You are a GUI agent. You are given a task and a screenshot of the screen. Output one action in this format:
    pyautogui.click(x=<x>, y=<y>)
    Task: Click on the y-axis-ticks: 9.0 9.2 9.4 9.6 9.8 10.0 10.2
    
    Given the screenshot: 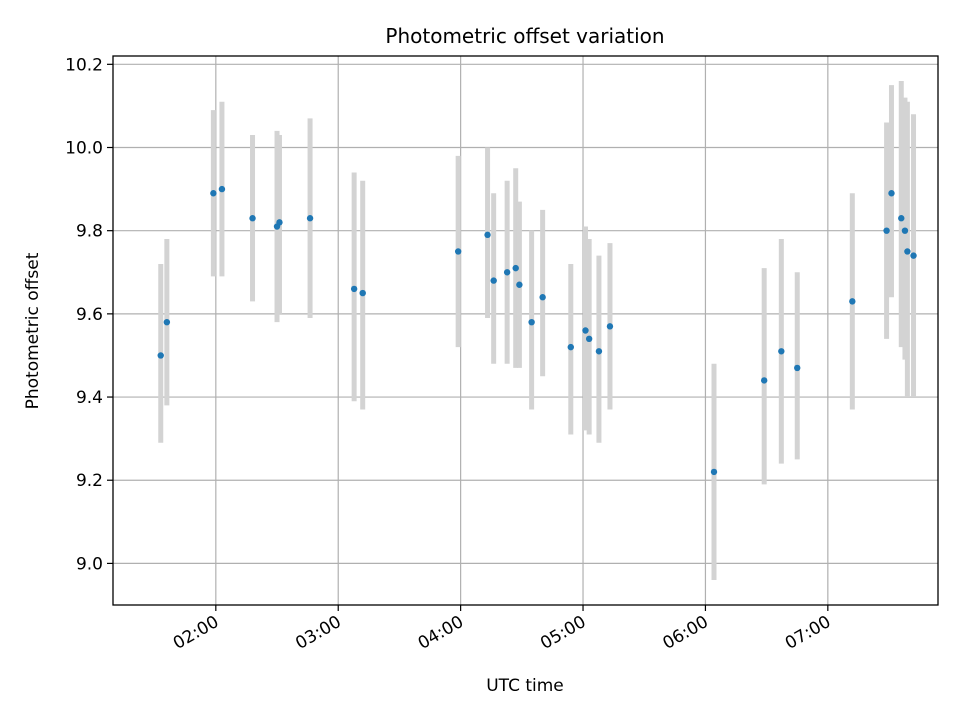 What is the action you would take?
    pyautogui.click(x=89, y=314)
    